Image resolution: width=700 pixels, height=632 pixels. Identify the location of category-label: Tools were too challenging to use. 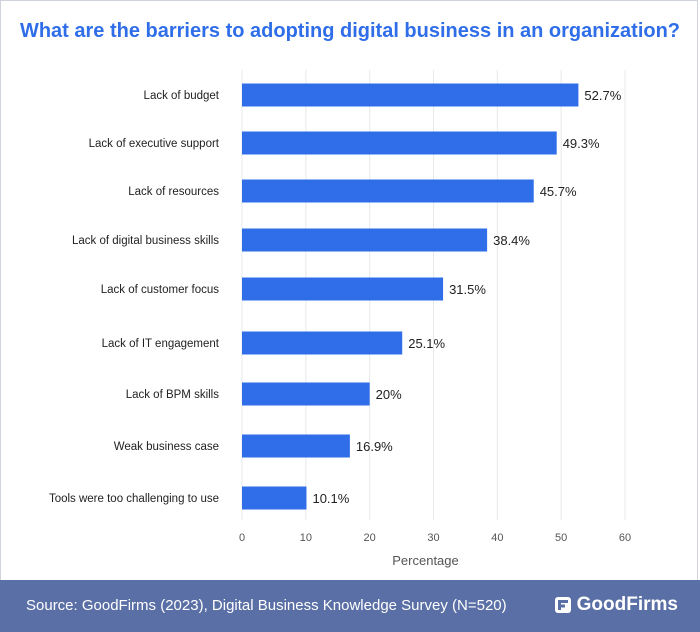
(134, 499).